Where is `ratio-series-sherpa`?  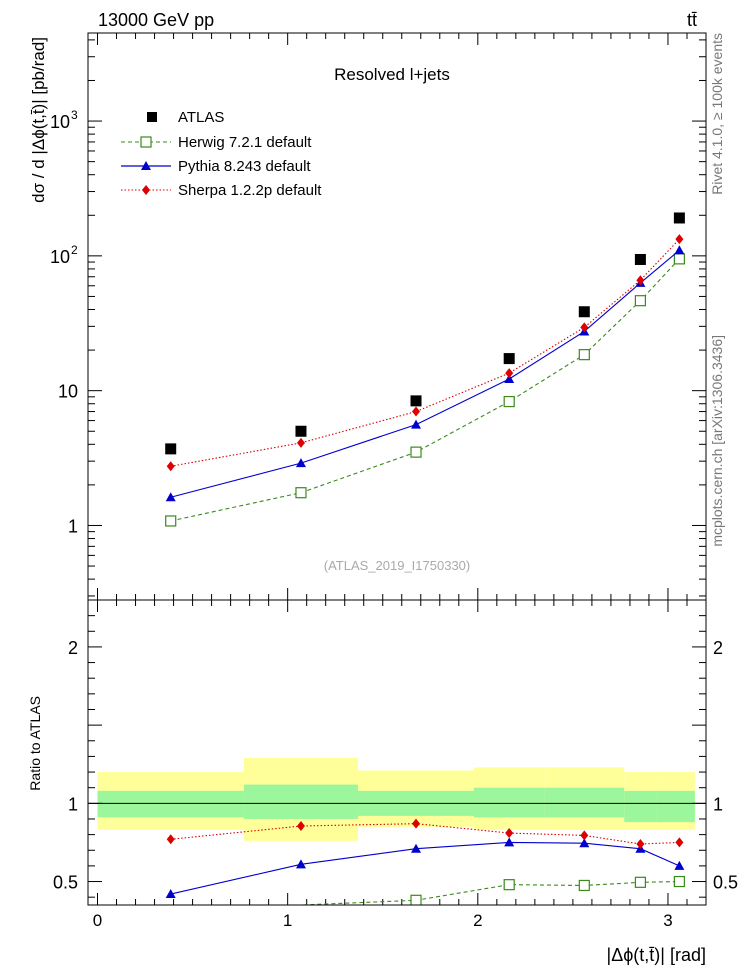 ratio-series-sherpa is located at coordinates (425, 833).